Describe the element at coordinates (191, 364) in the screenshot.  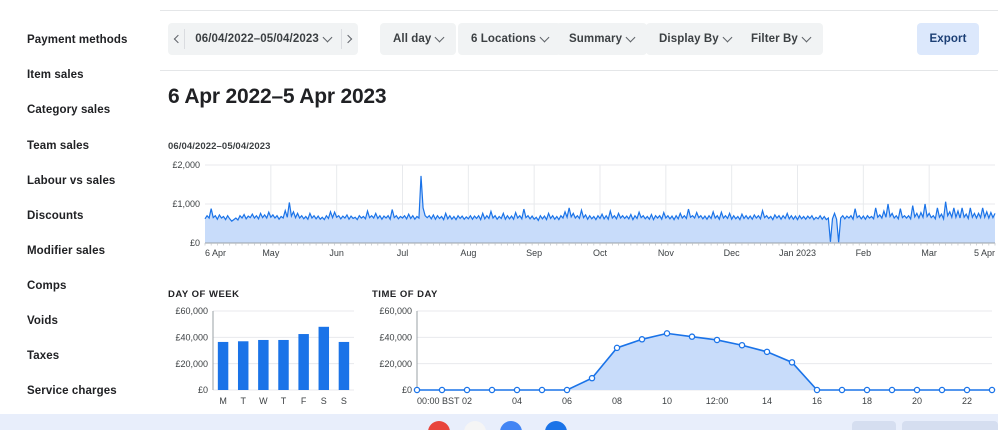
I see `y-tick-label: £20,000` at that location.